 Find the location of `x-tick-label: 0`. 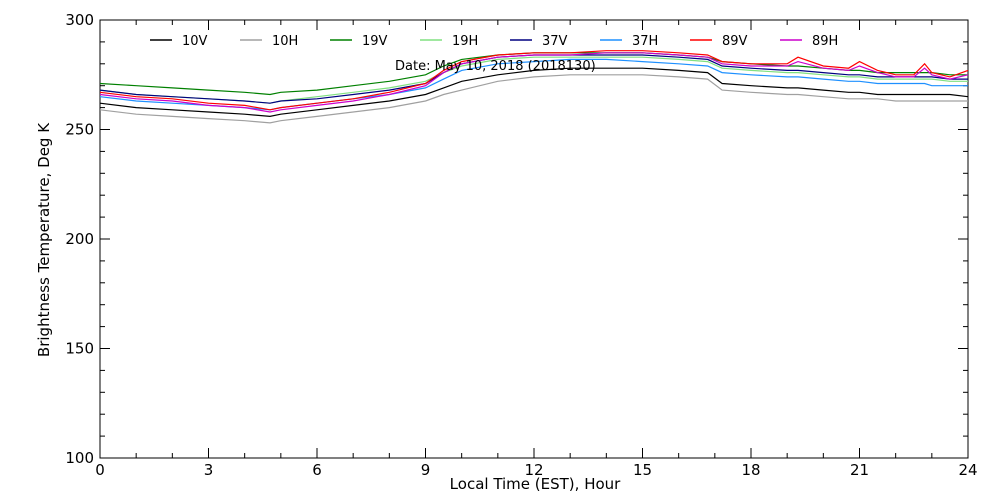

x-tick-label: 0 is located at coordinates (100, 470).